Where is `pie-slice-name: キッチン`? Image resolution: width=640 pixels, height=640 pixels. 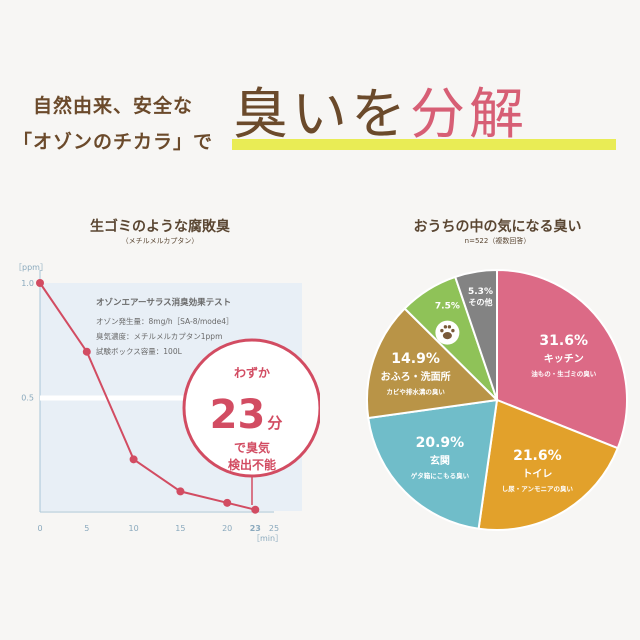 pie-slice-name: キッチン is located at coordinates (564, 359).